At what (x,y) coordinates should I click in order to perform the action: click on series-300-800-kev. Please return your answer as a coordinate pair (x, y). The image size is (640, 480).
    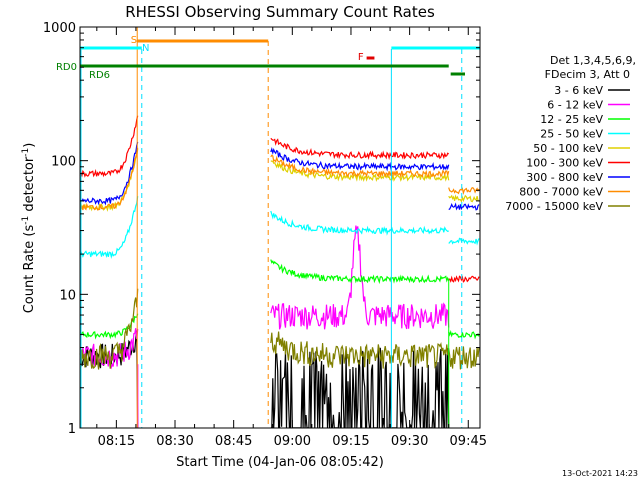
    Looking at the image, I should click on (279, 176).